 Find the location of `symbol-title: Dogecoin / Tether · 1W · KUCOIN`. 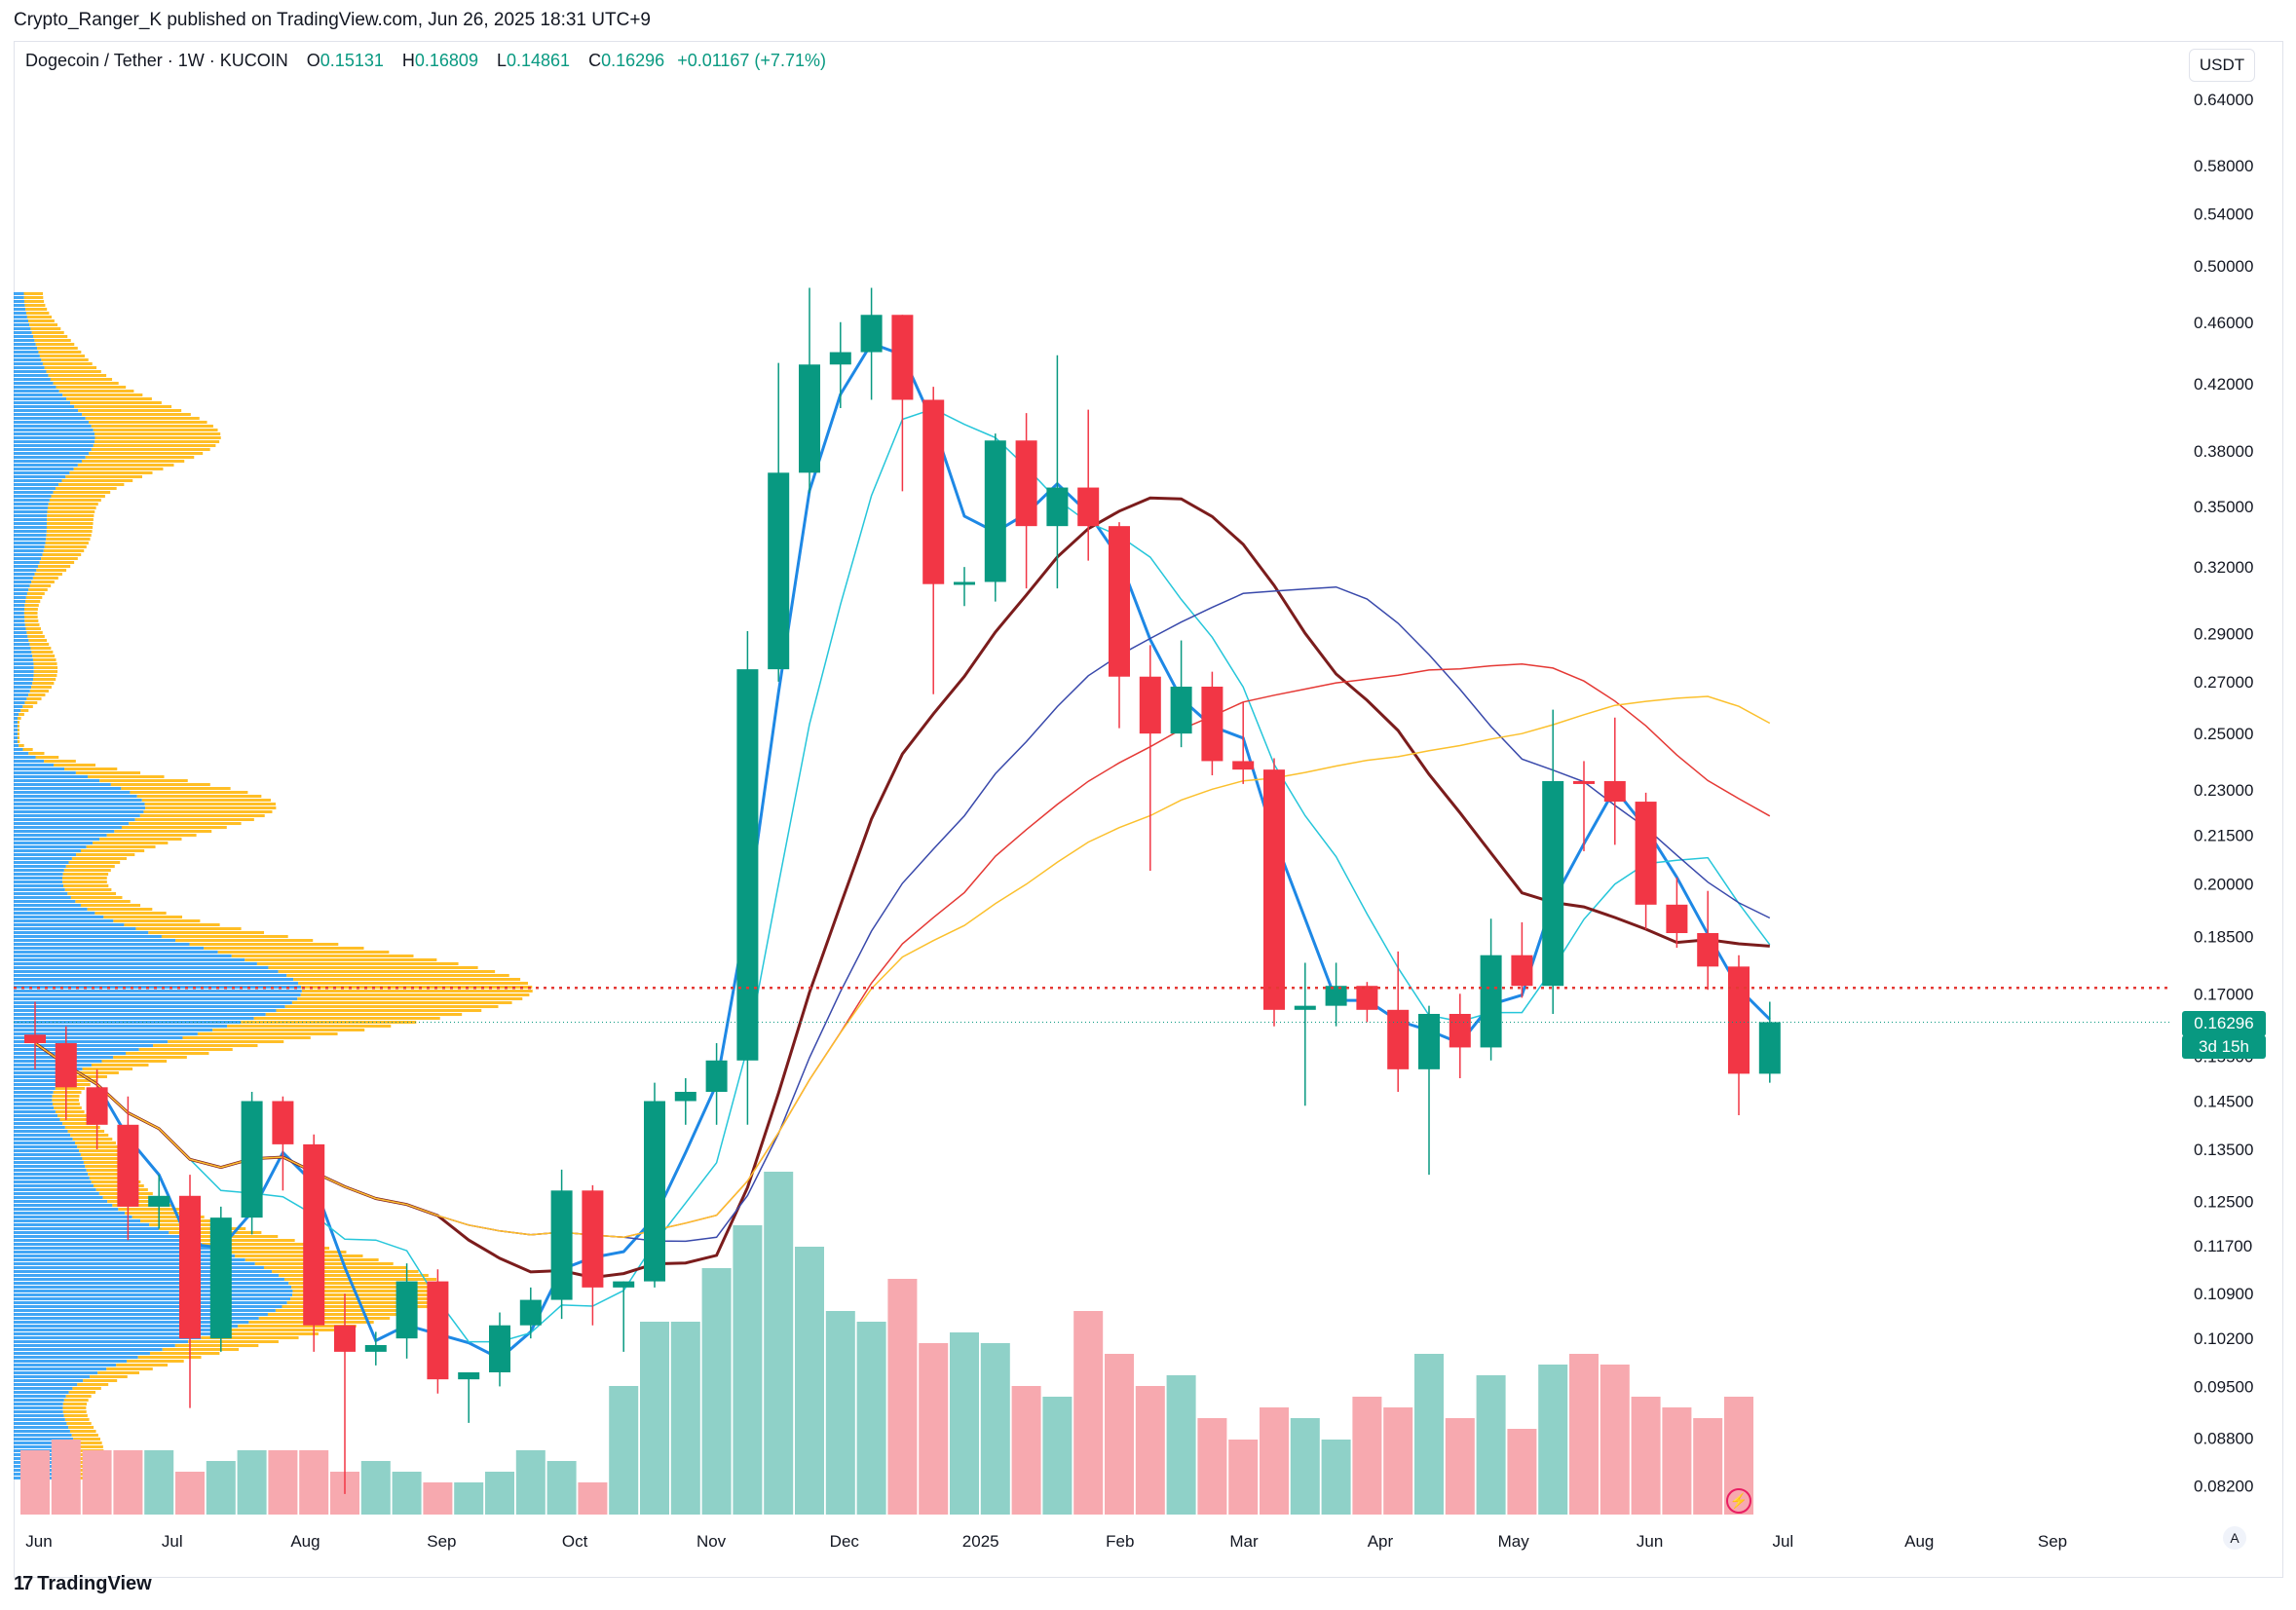

symbol-title: Dogecoin / Tether · 1W · KUCOIN is located at coordinates (156, 60).